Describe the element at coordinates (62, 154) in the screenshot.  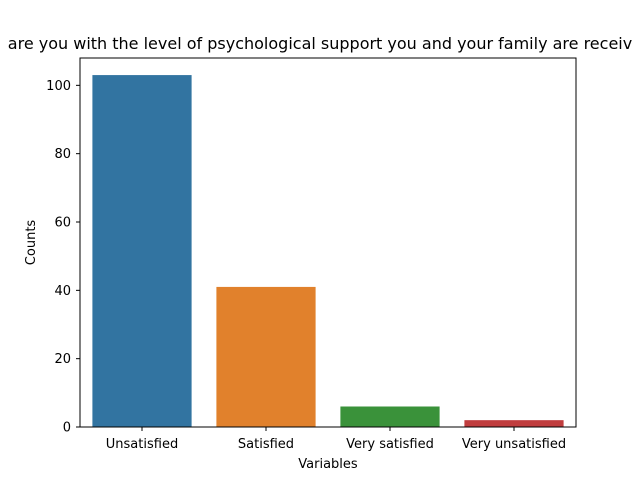
I see `y-tick-label: 80` at that location.